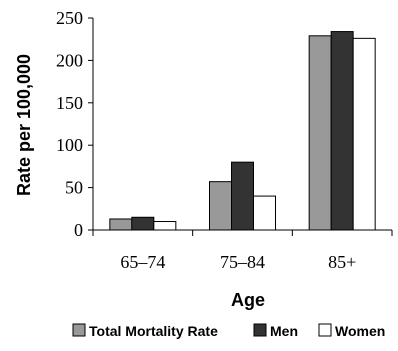 The image size is (398, 351). What do you see at coordinates (228, 331) in the screenshot?
I see `legend: Total Mortality Rate Men Women` at bounding box center [228, 331].